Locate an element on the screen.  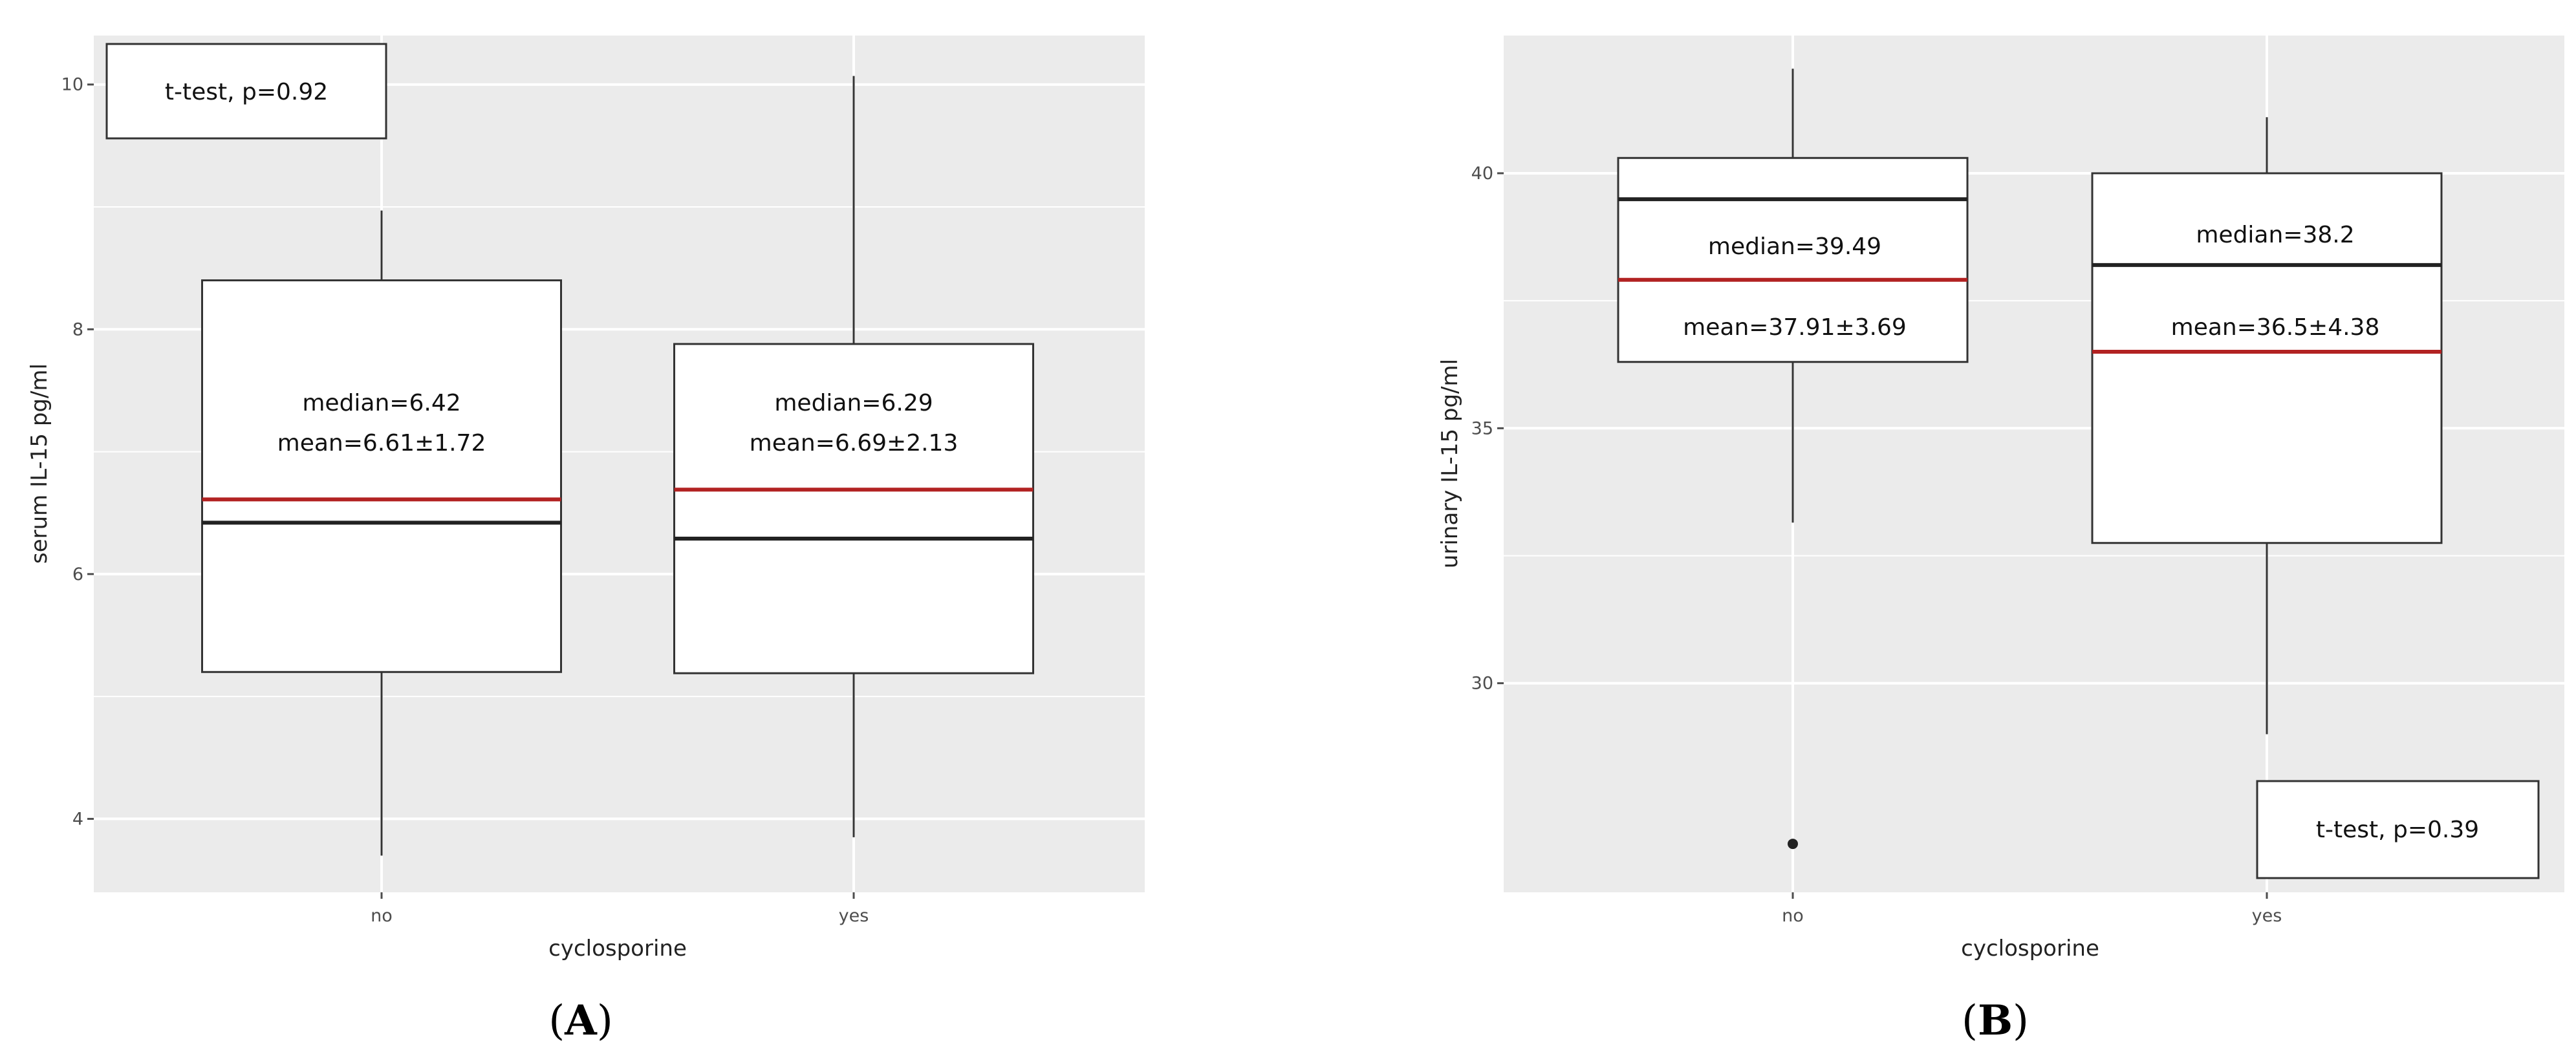
panel-a-x-tick-label-no: no is located at coordinates (382, 916).